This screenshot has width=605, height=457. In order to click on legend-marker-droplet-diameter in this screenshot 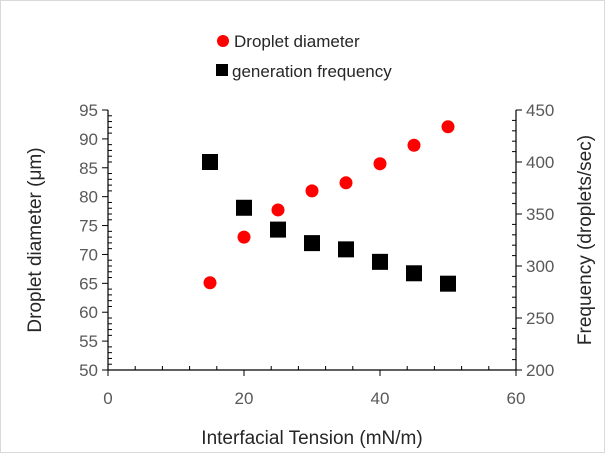, I will do `click(223, 41)`.